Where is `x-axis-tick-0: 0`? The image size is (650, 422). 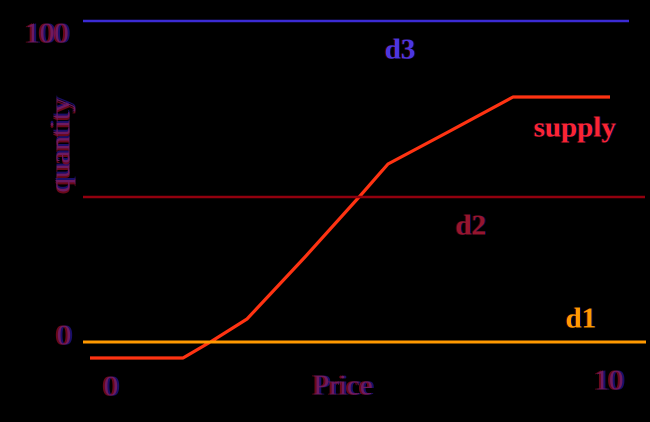
x-axis-tick-0: 0 is located at coordinates (111, 386).